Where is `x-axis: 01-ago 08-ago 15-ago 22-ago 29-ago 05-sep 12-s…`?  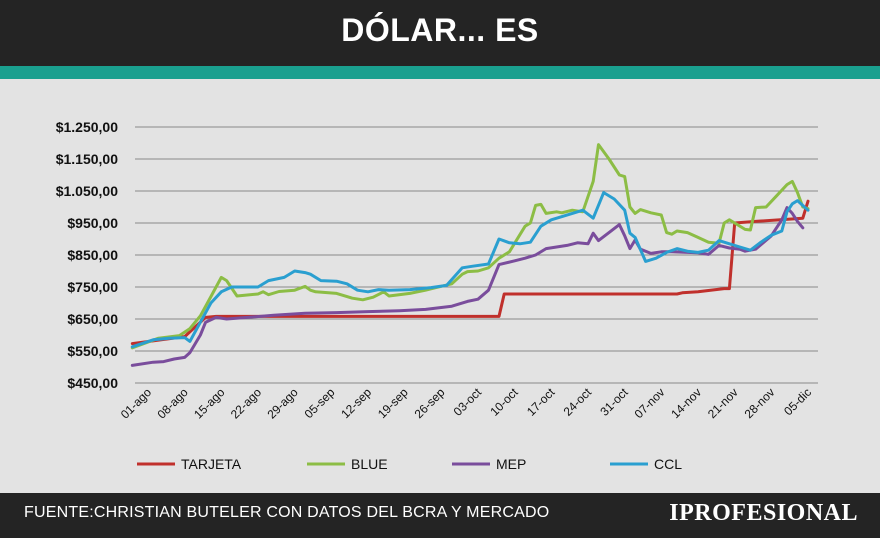 x-axis: 01-ago 08-ago 15-ago 22-ago 29-ago 05-sep 12-s… is located at coordinates (466, 403).